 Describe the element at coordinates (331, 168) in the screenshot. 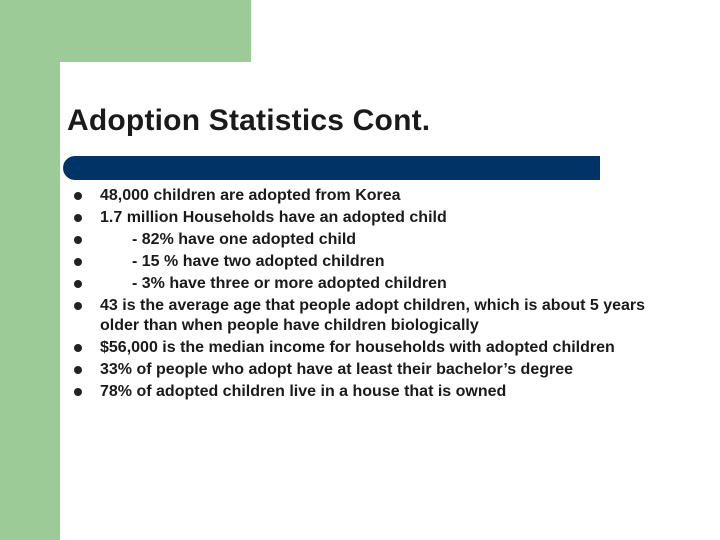

I see `title-underline-bar` at that location.